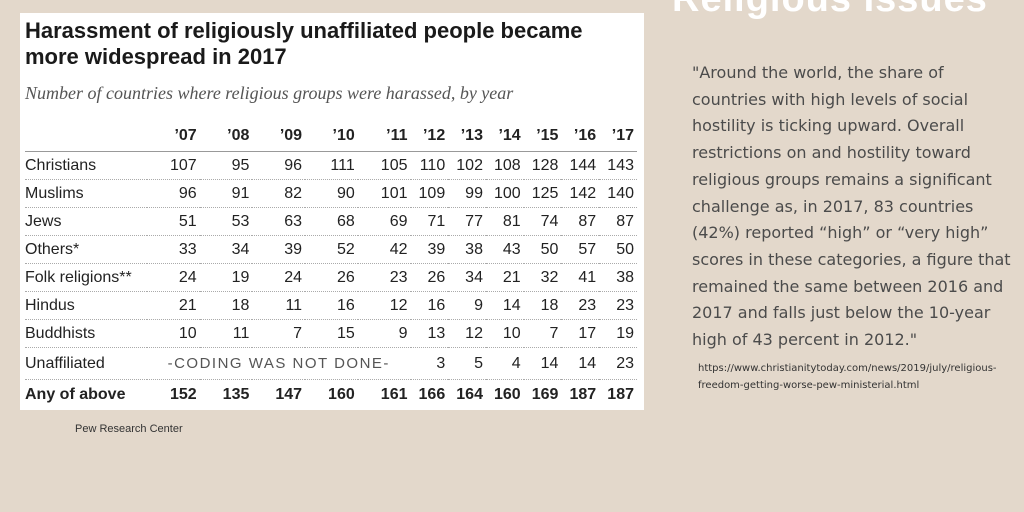 This screenshot has height=512, width=1024. I want to click on table-cell: 69, so click(384, 221).